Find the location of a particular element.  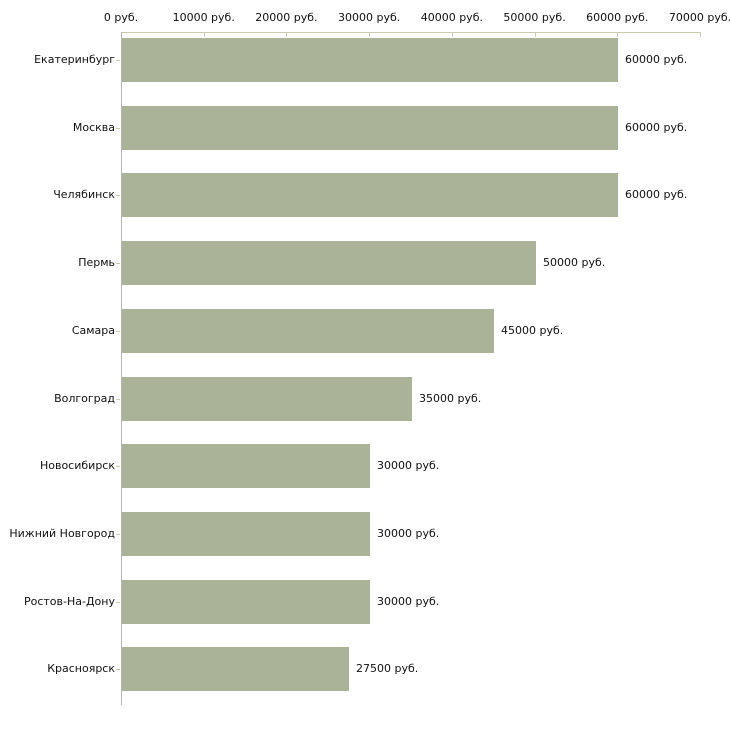

x-axis-tick-label: 50000 руб. is located at coordinates (534, 17).